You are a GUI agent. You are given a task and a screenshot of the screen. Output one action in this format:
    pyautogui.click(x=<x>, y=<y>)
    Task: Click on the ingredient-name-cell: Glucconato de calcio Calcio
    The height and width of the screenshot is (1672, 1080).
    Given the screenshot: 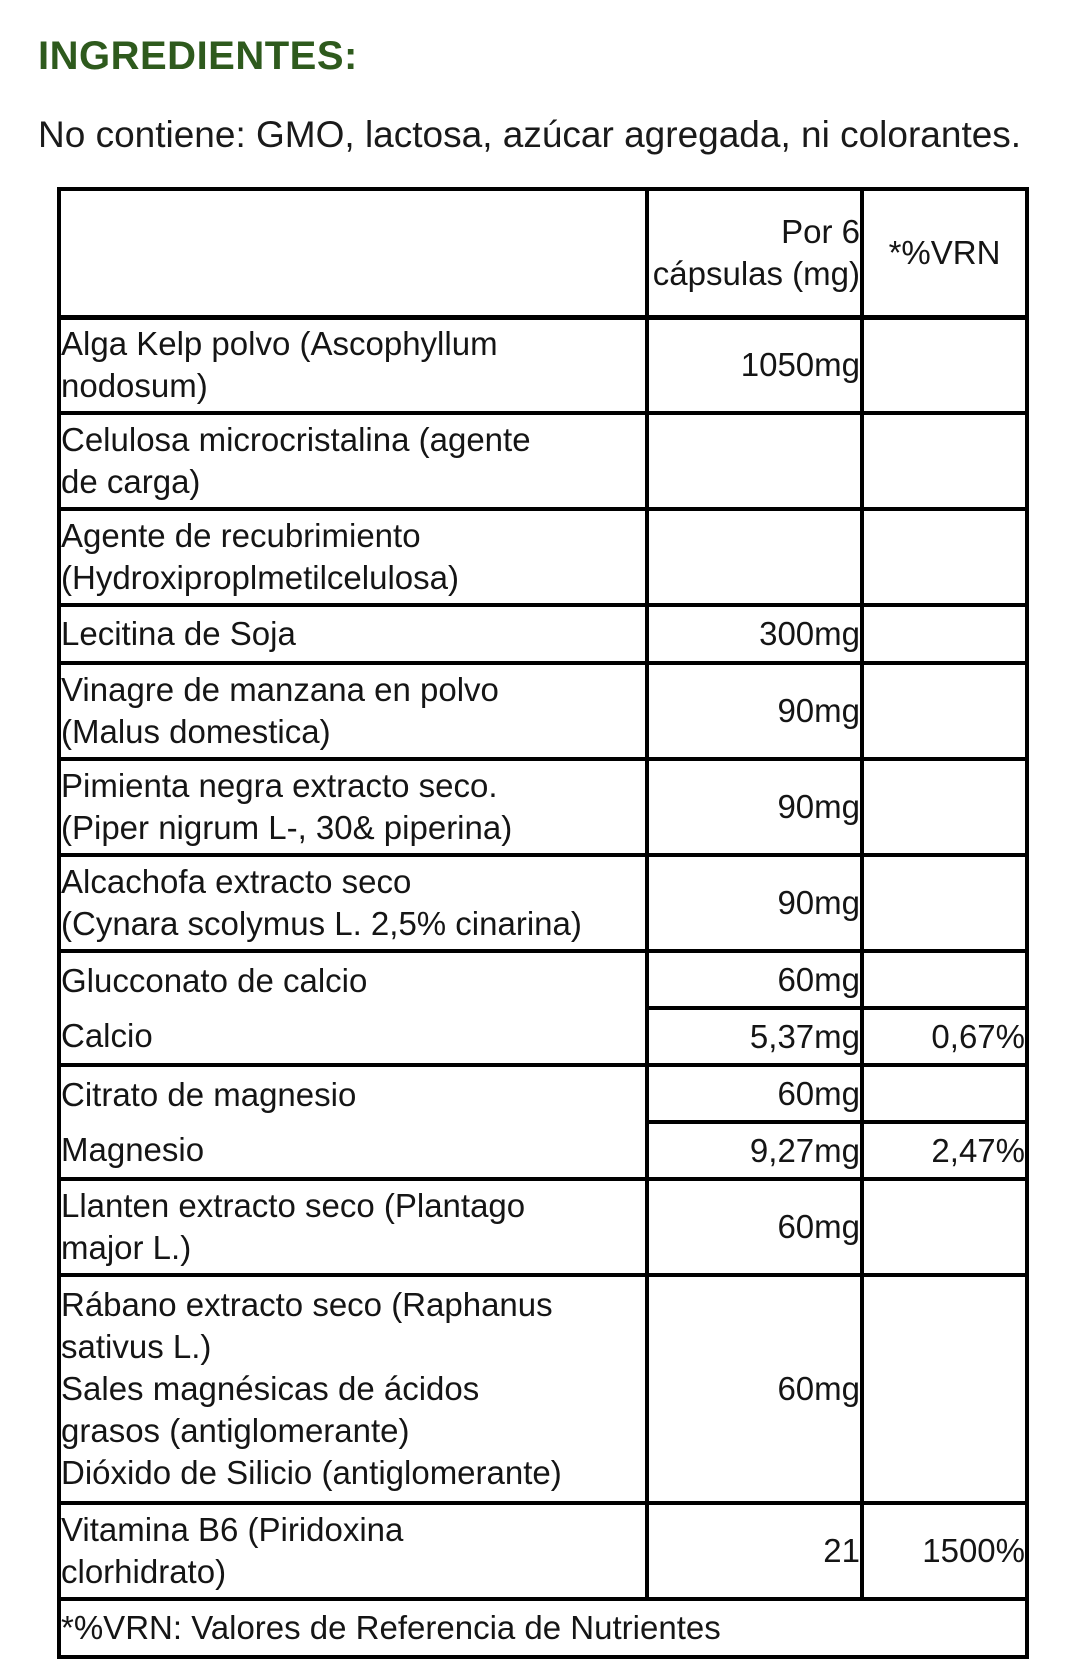 What is the action you would take?
    pyautogui.click(x=353, y=1008)
    